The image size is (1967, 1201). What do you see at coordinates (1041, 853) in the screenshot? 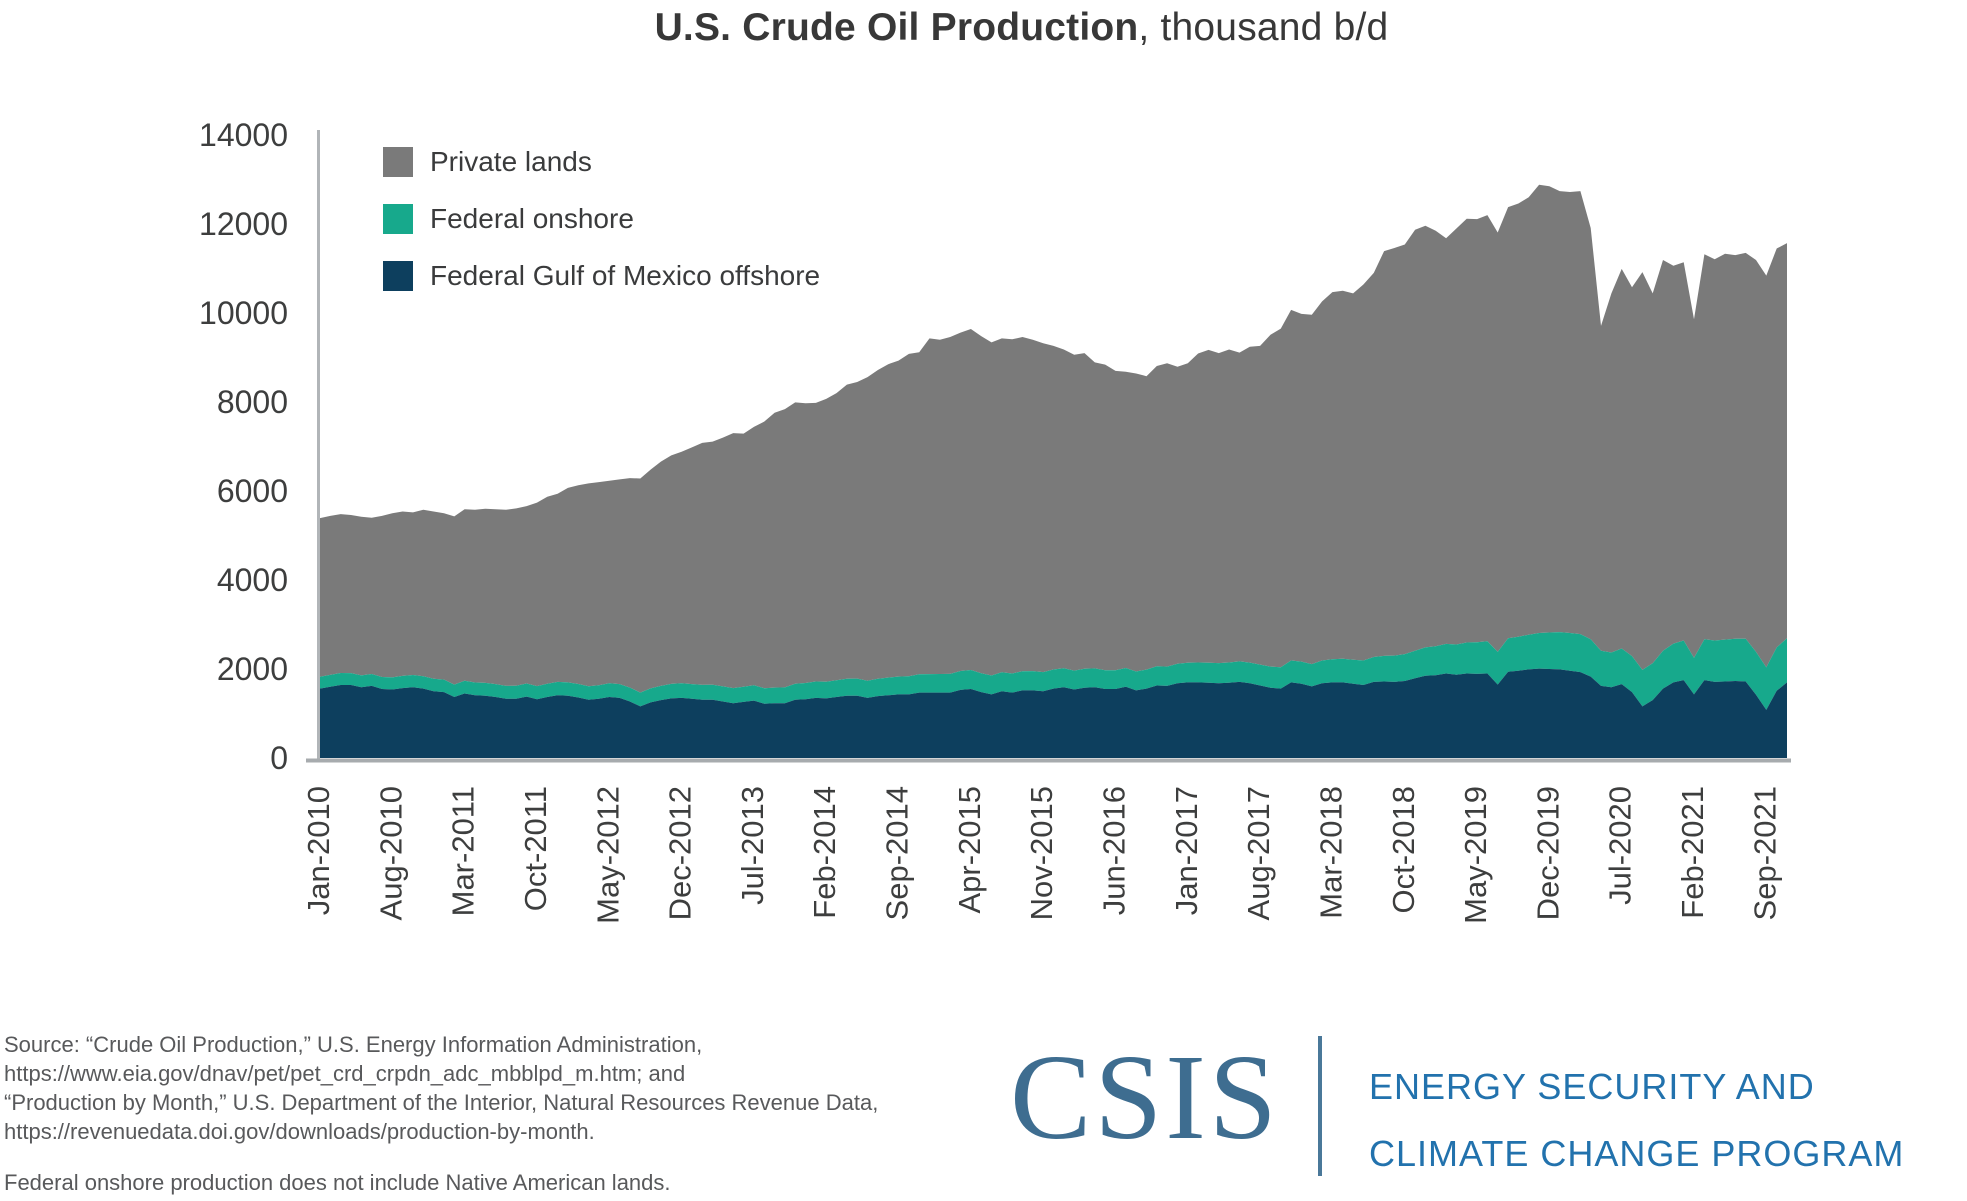
I see `x-tick-label: Nov-2015` at bounding box center [1041, 853].